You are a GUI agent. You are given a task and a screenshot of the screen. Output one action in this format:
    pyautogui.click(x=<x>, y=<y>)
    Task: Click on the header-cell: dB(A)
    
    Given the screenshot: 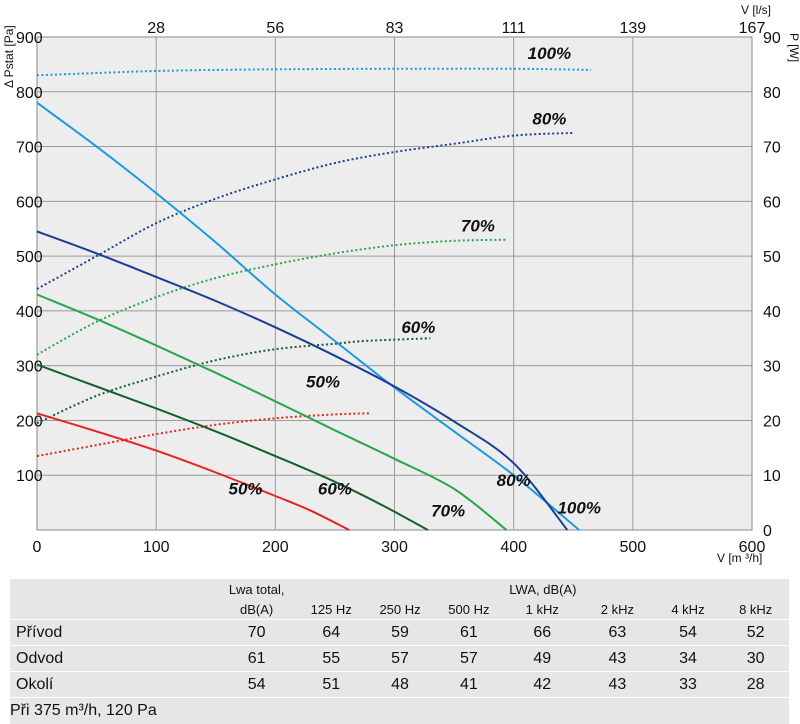 What is the action you would take?
    pyautogui.click(x=257, y=609)
    